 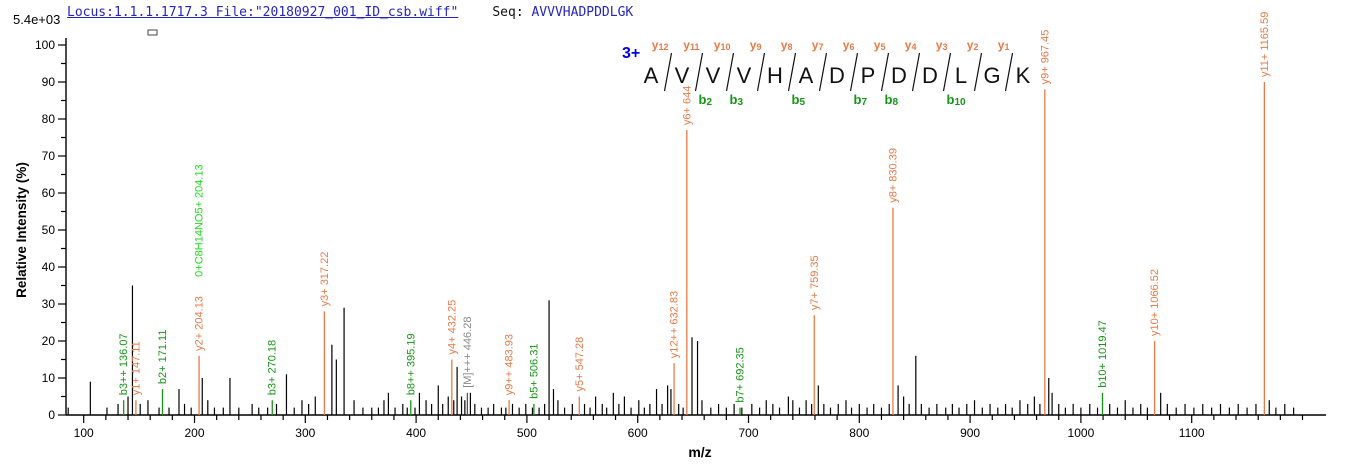 I want to click on peak-label: [M]+++ 446.28, so click(x=468, y=352).